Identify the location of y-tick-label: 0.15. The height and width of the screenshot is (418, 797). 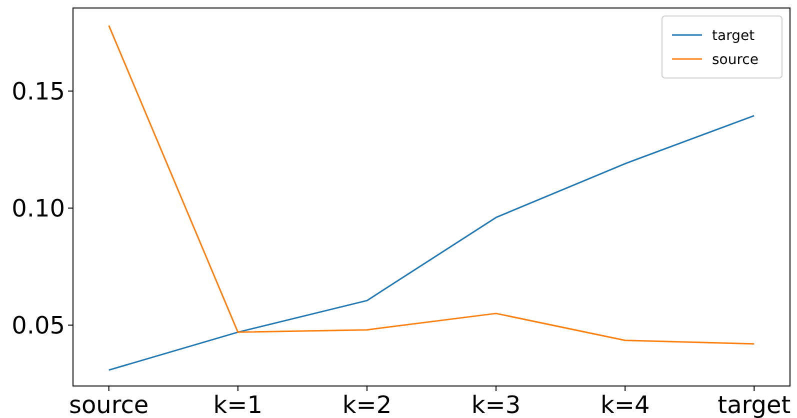
(38, 91).